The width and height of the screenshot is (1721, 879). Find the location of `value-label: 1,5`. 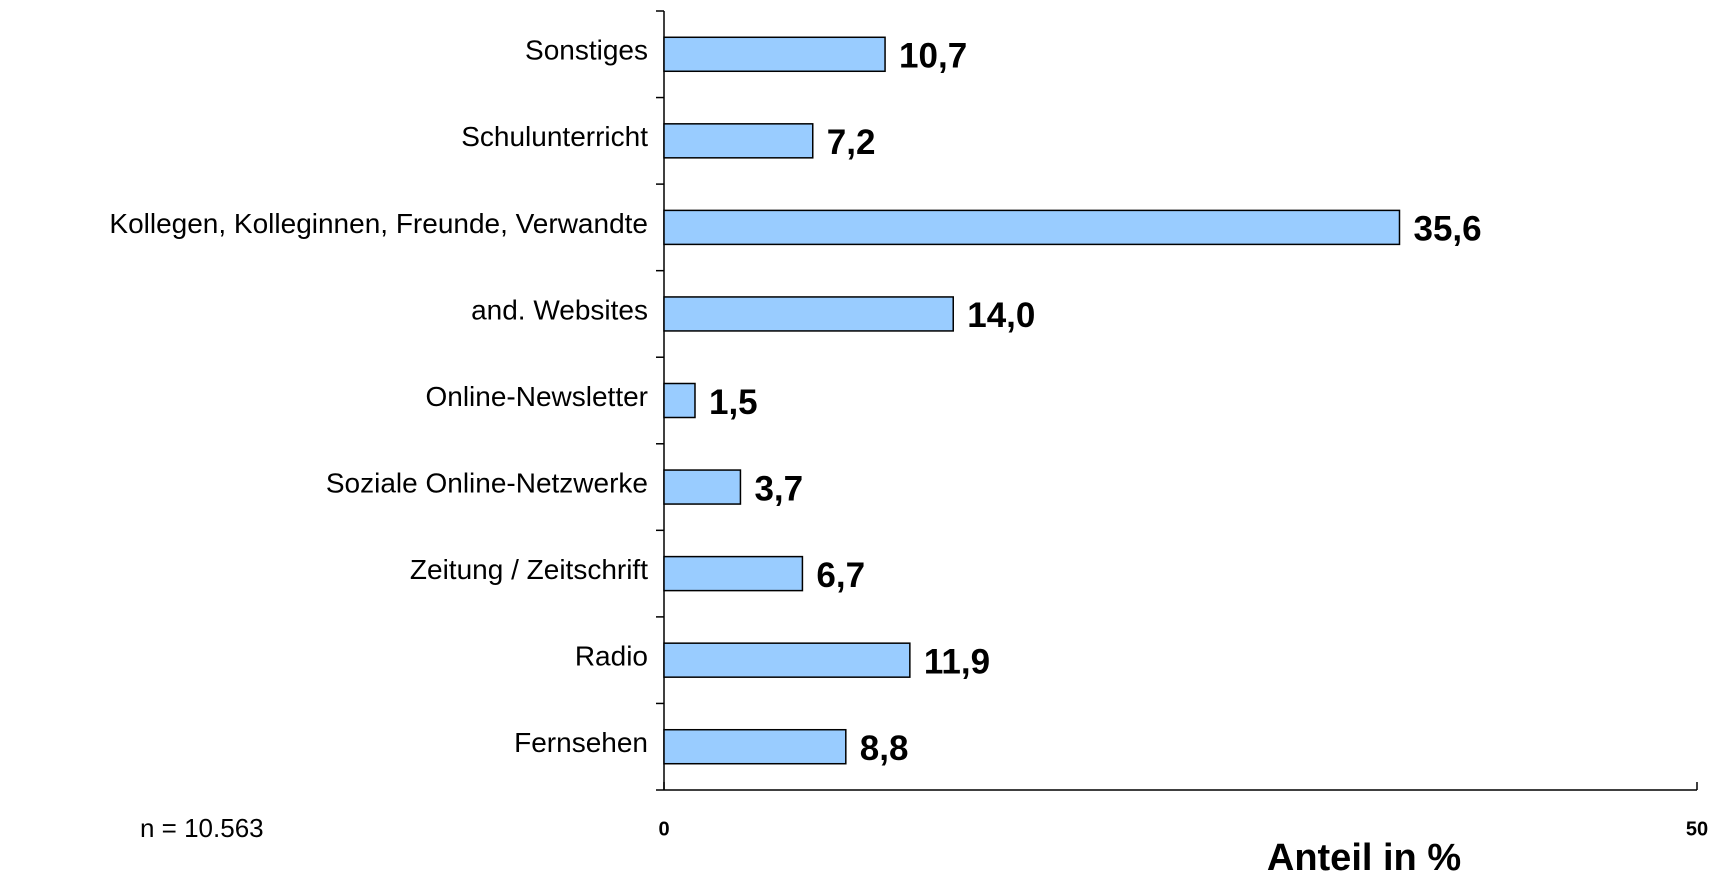

value-label: 1,5 is located at coordinates (733, 402).